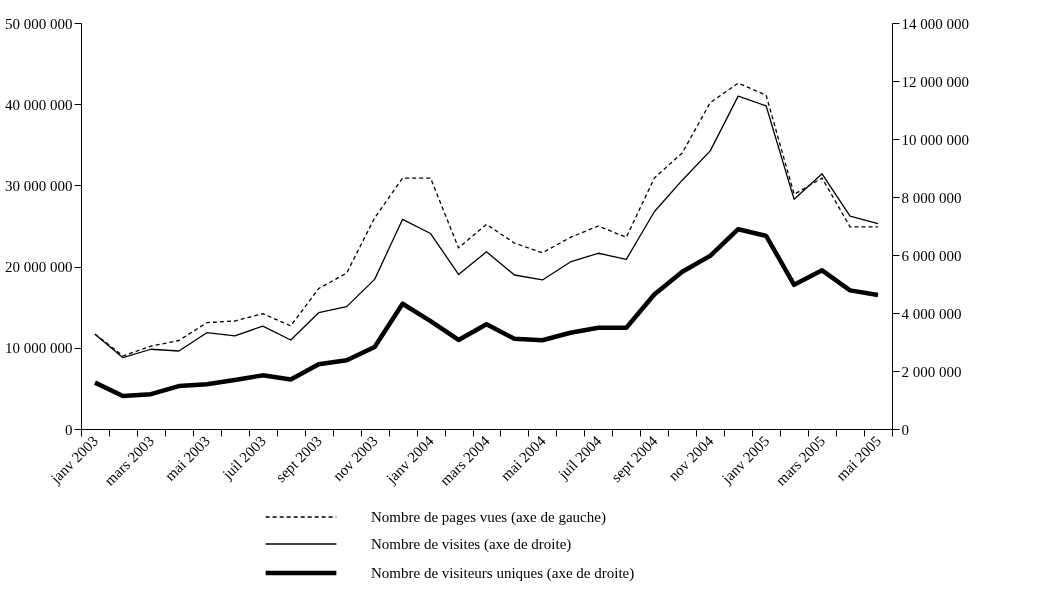  What do you see at coordinates (69, 429) in the screenshot?
I see `y-tick-label: 0` at bounding box center [69, 429].